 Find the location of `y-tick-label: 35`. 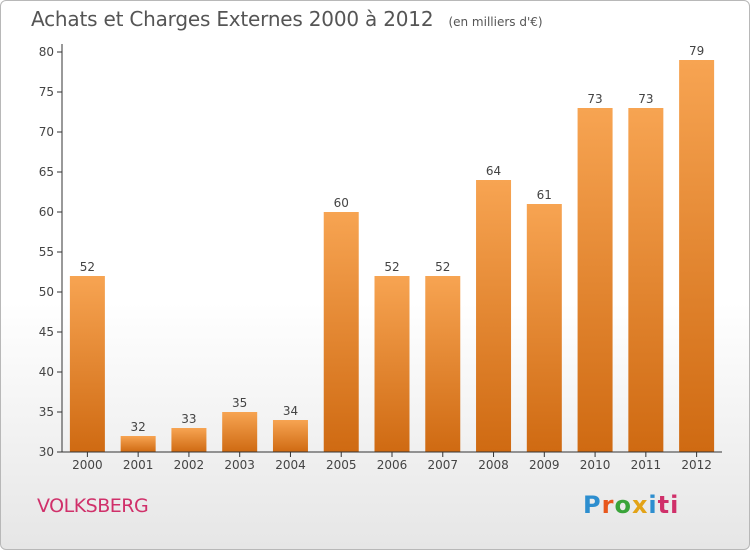

y-tick-label: 35 is located at coordinates (46, 412).